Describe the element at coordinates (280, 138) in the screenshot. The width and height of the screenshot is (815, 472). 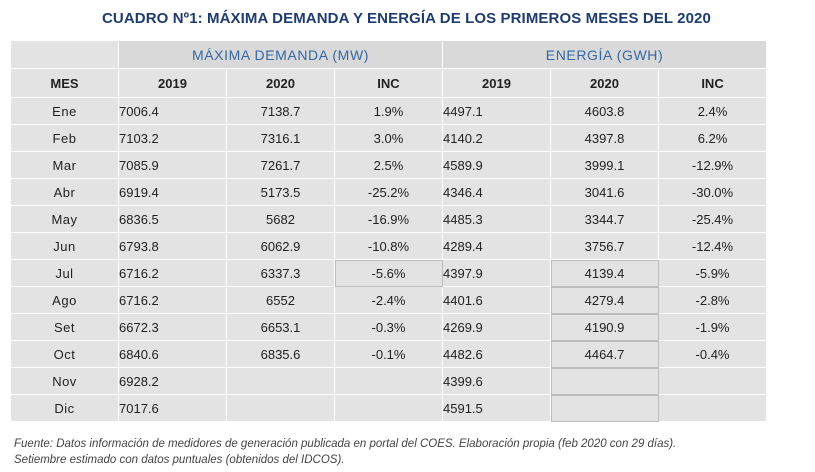
I see `demanda-2020-cell: 7316.1` at that location.